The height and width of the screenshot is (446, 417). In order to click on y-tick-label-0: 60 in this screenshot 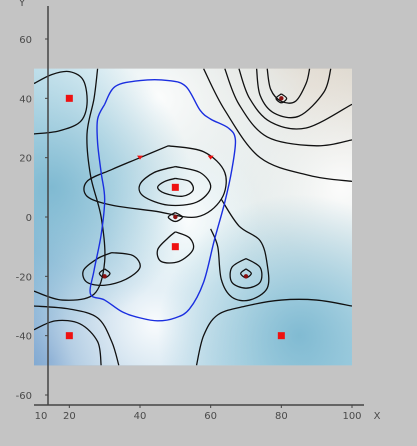, I will do `click(25, 40)`.